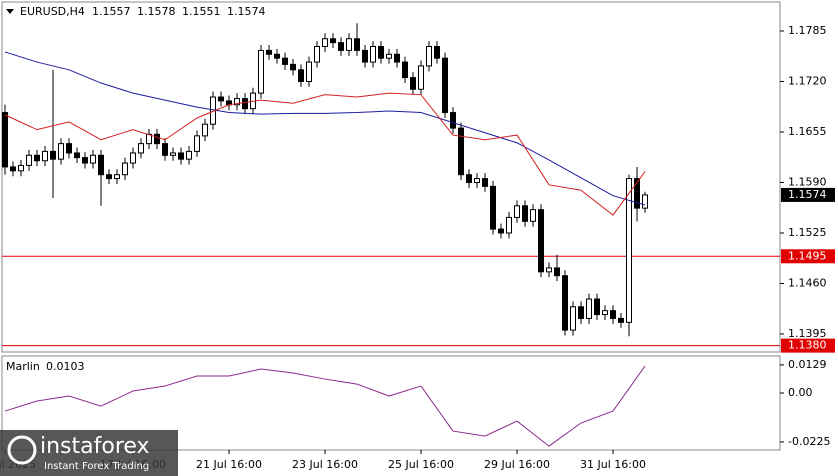  Describe the element at coordinates (800, 392) in the screenshot. I see `indicator-tick-label: 0.00` at that location.